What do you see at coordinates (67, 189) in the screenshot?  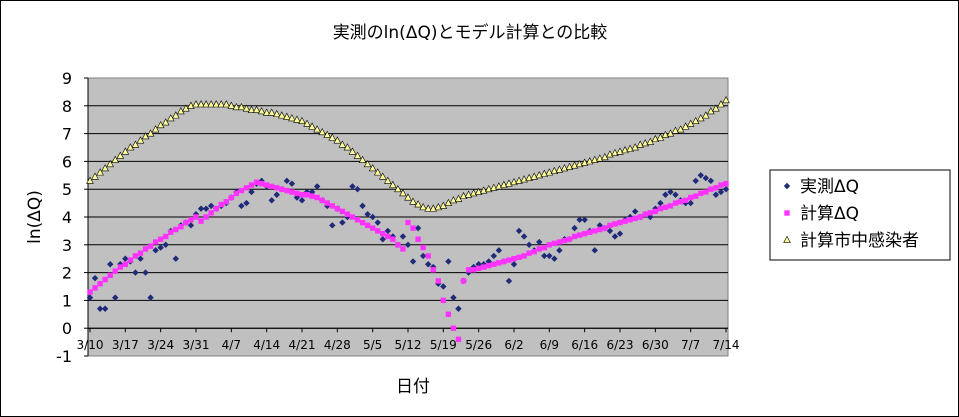 I see `y-tick-label: 5` at bounding box center [67, 189].